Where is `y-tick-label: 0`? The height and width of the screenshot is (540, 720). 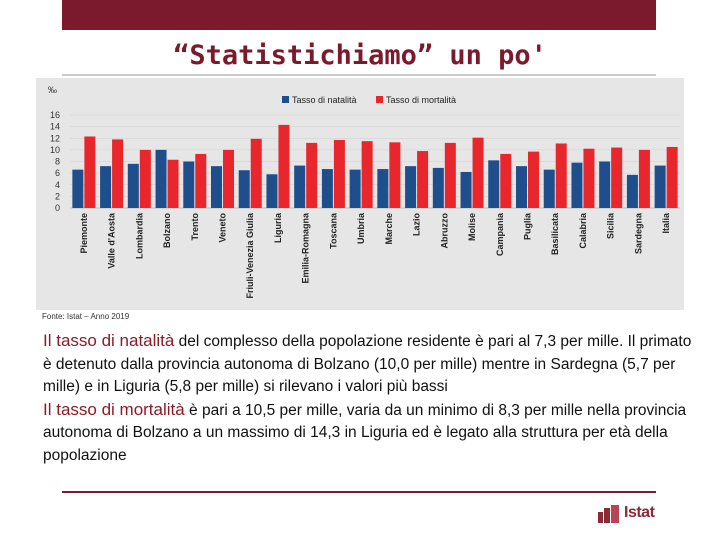
y-tick-label: 0 is located at coordinates (57, 208).